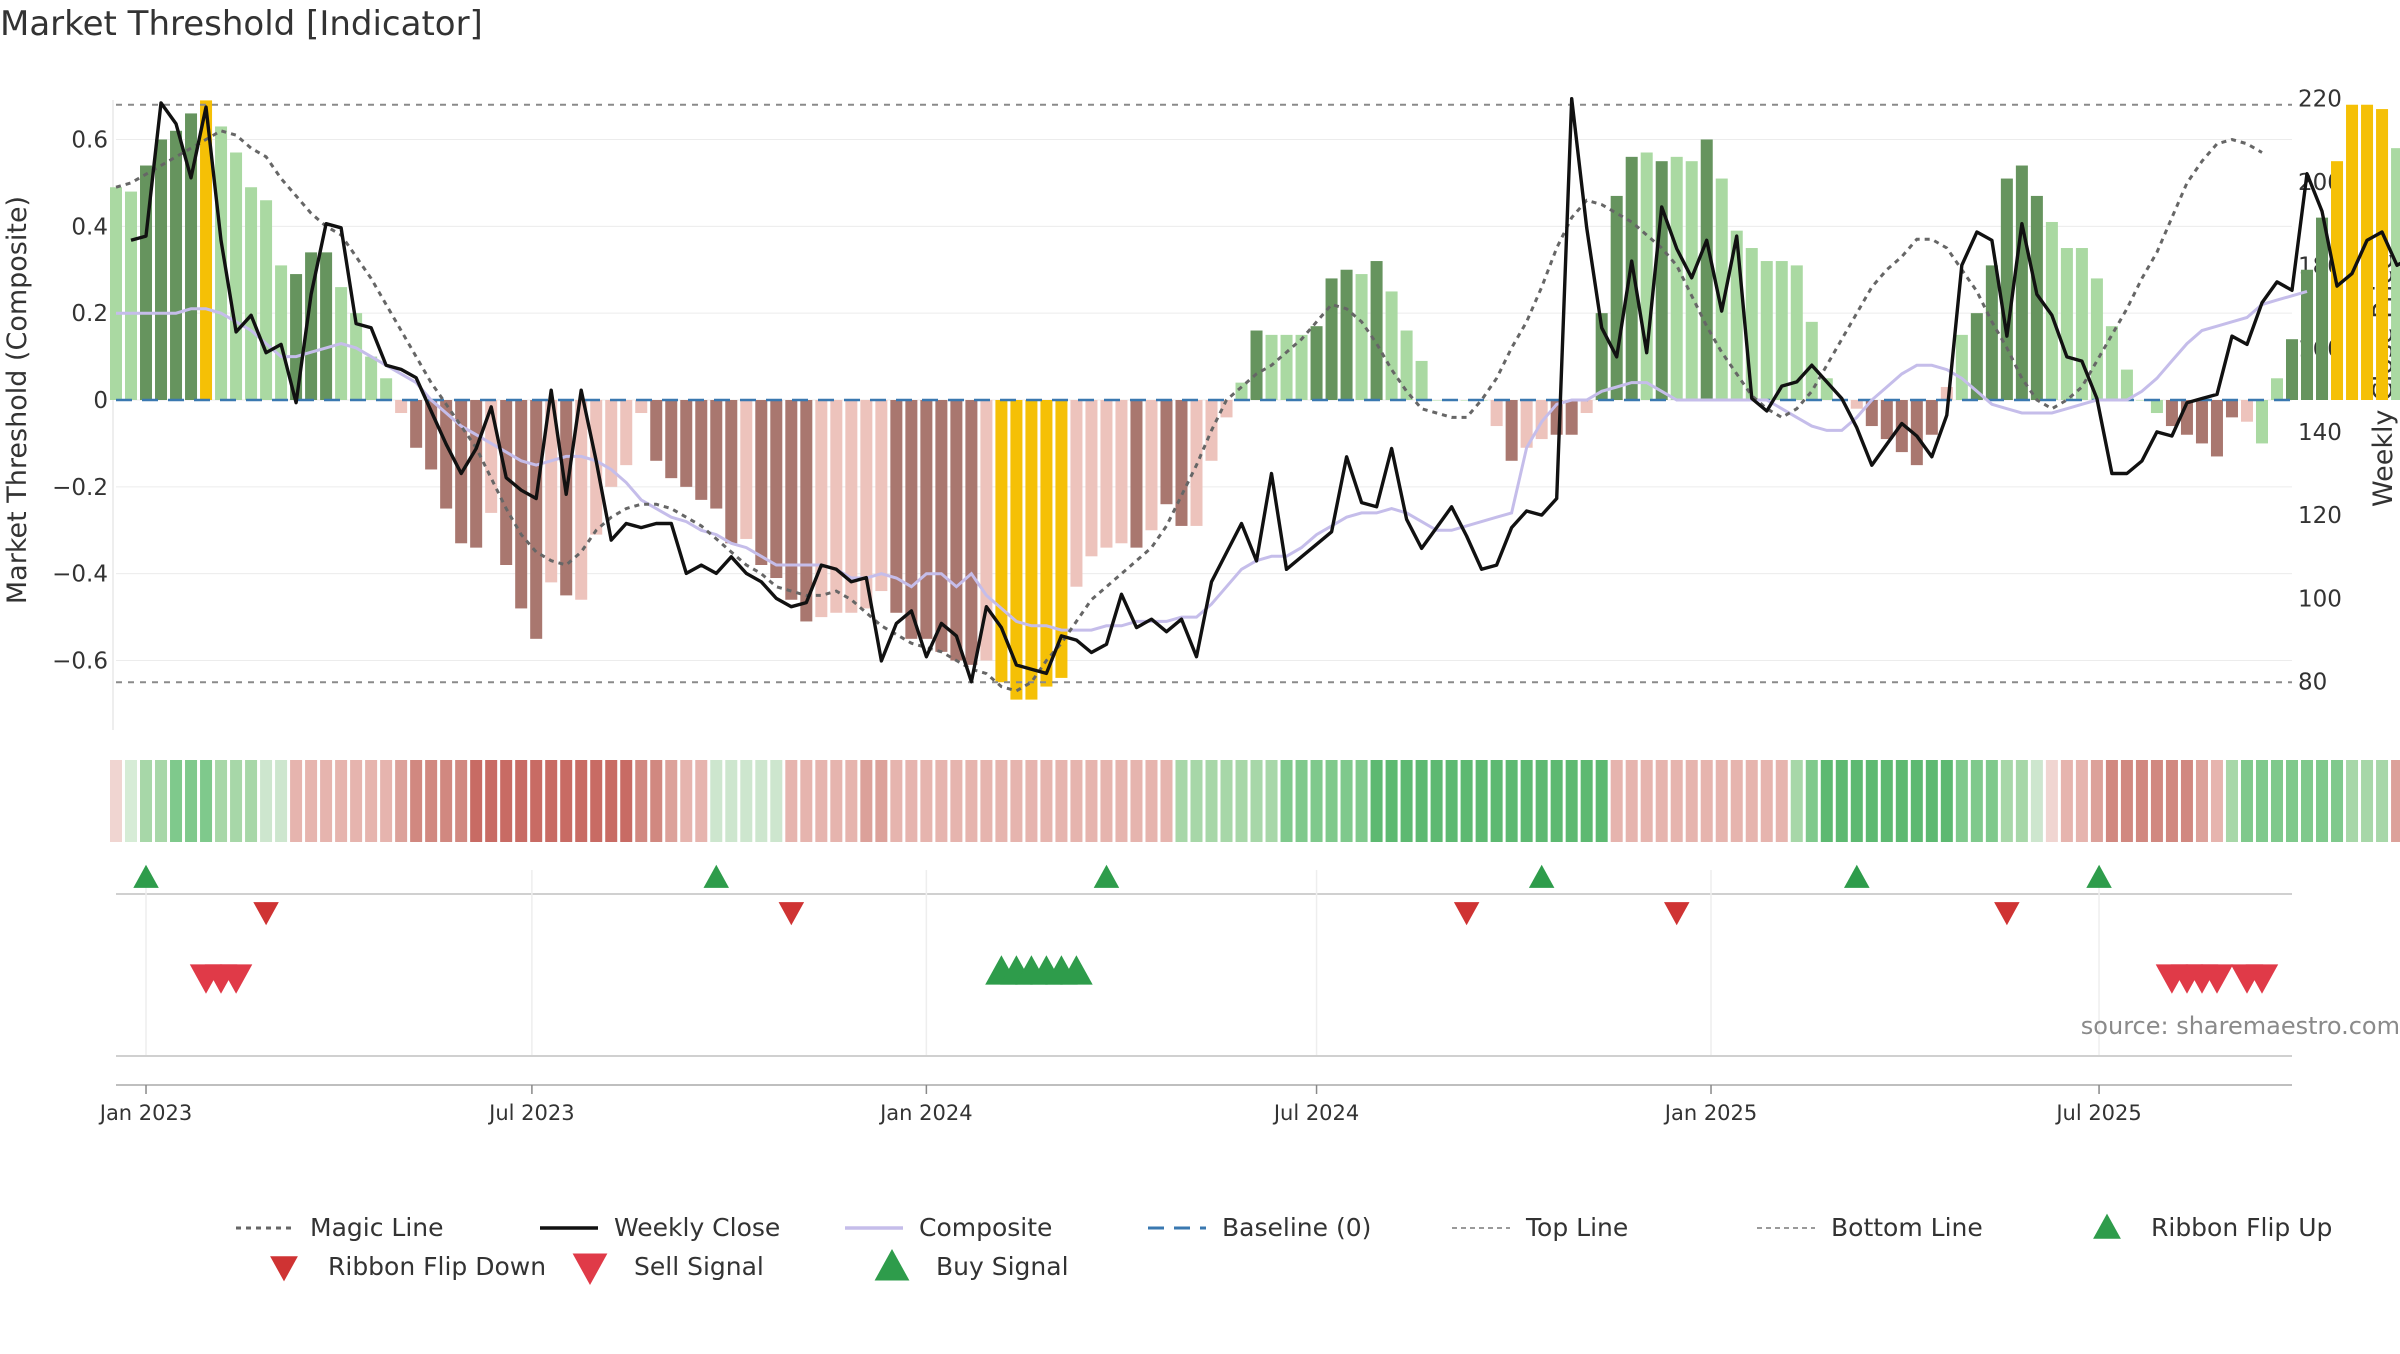 The image size is (2400, 1354). What do you see at coordinates (80, 575) in the screenshot?
I see `left-tick-label: −0.4` at bounding box center [80, 575].